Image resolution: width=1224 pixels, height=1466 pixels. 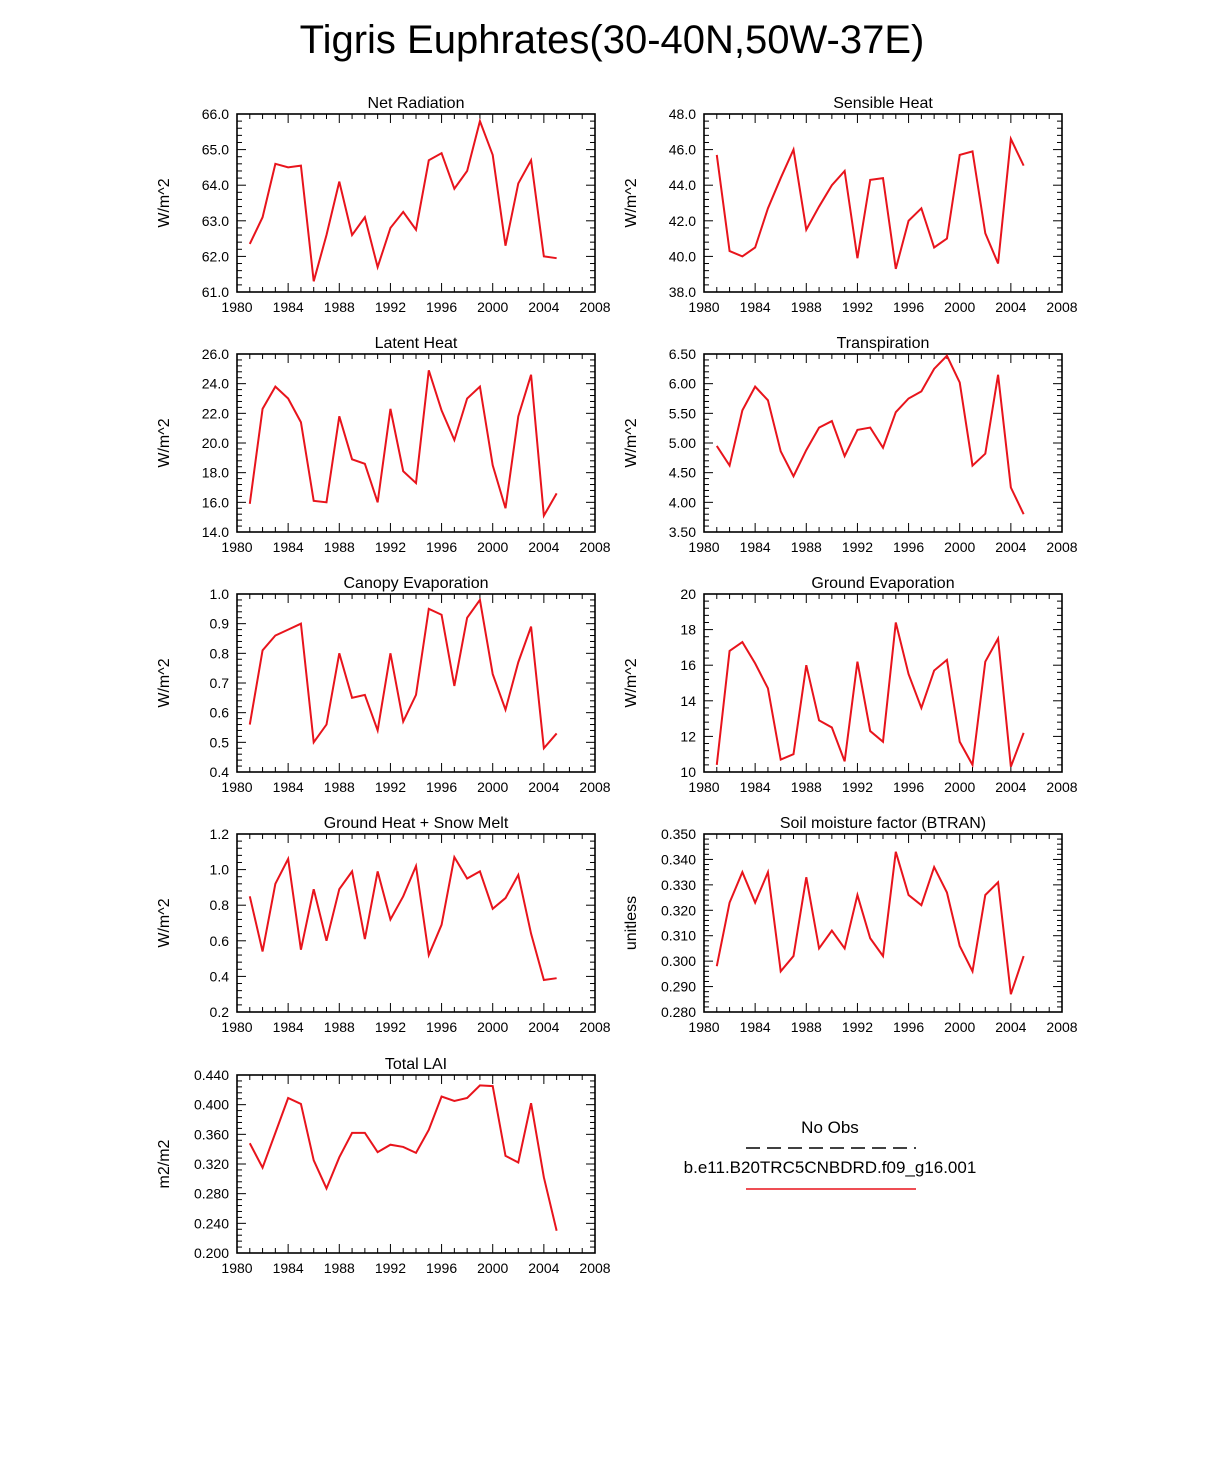 What do you see at coordinates (215, 292) in the screenshot?
I see `y-tick-label: 61.0` at bounding box center [215, 292].